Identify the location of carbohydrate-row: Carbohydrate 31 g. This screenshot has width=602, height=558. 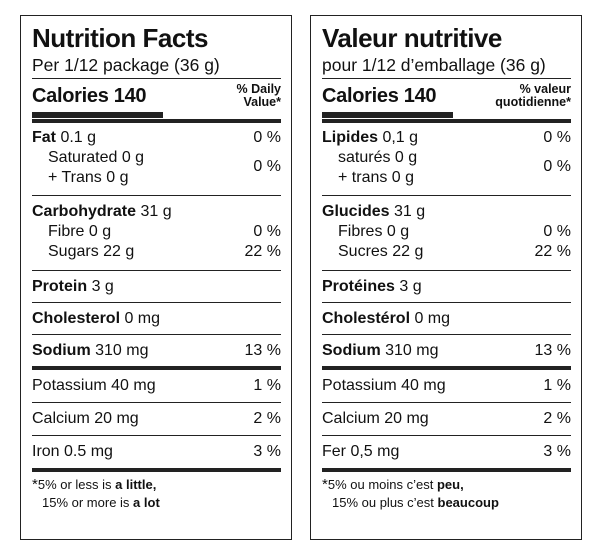
(156, 209).